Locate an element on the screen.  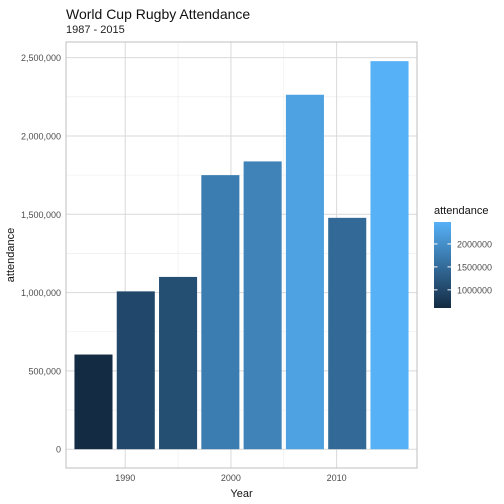
legend-tick-label: 1500000 is located at coordinates (474, 267).